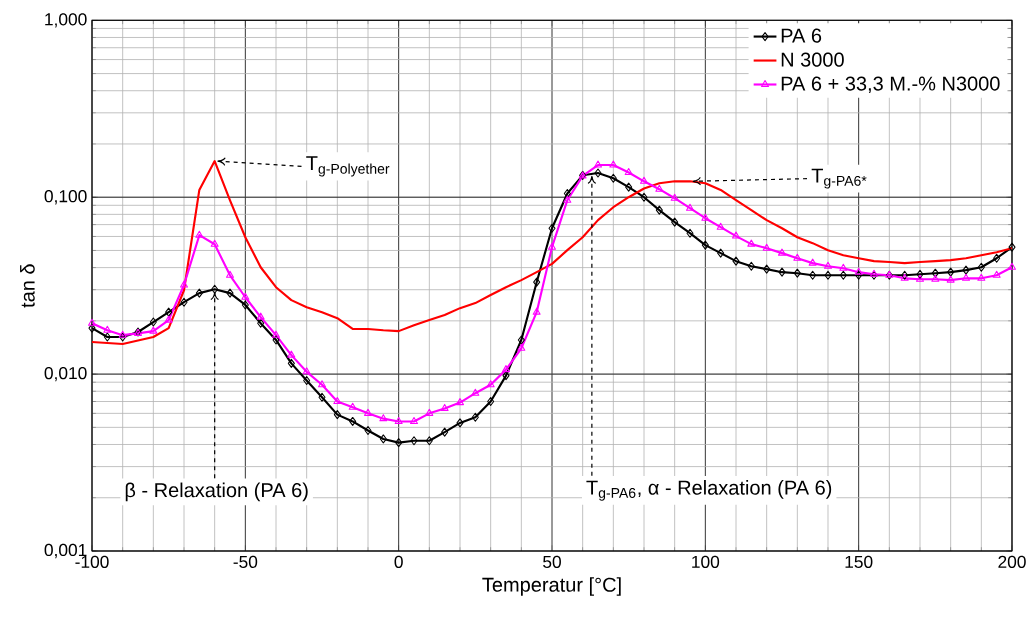  What do you see at coordinates (216, 492) in the screenshot?
I see `annotation: $\text{β - Relaxation (PA 6)}$` at bounding box center [216, 492].